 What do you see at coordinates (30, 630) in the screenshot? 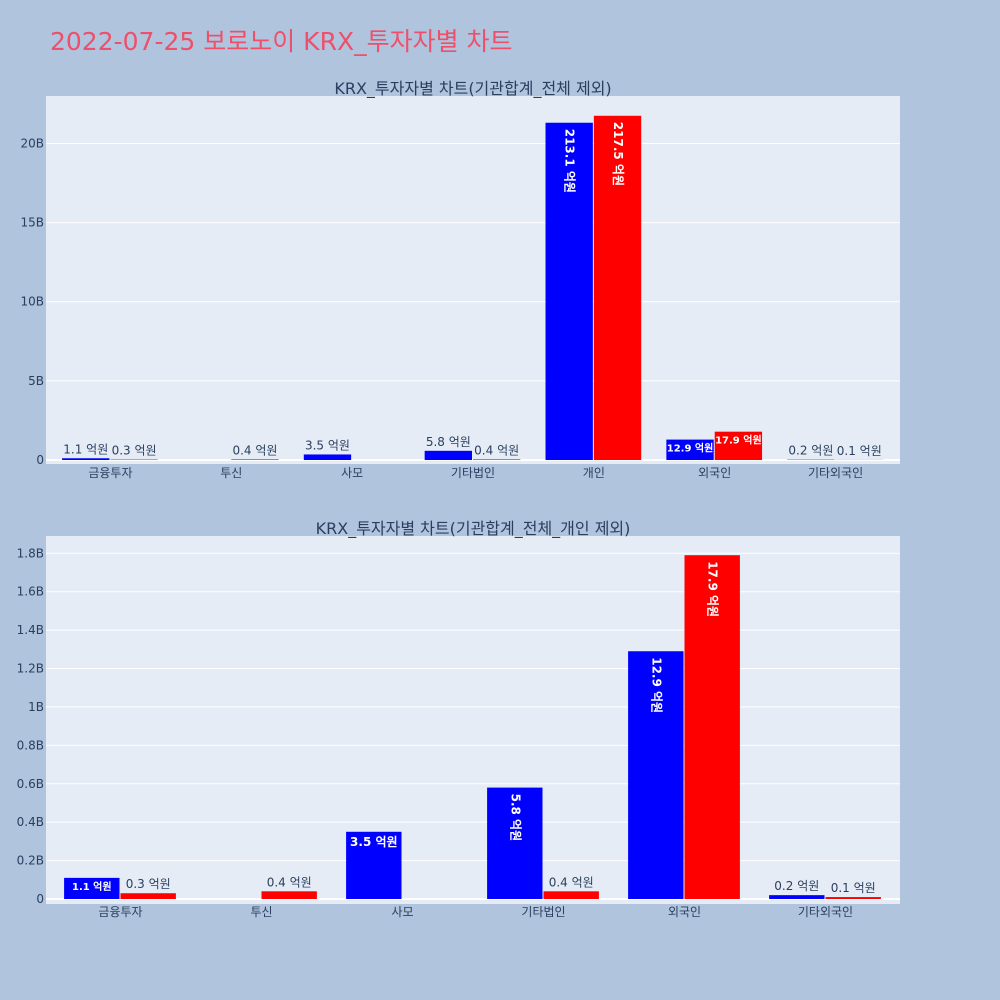
I see `y-tick-label: 1.4B` at bounding box center [30, 630].